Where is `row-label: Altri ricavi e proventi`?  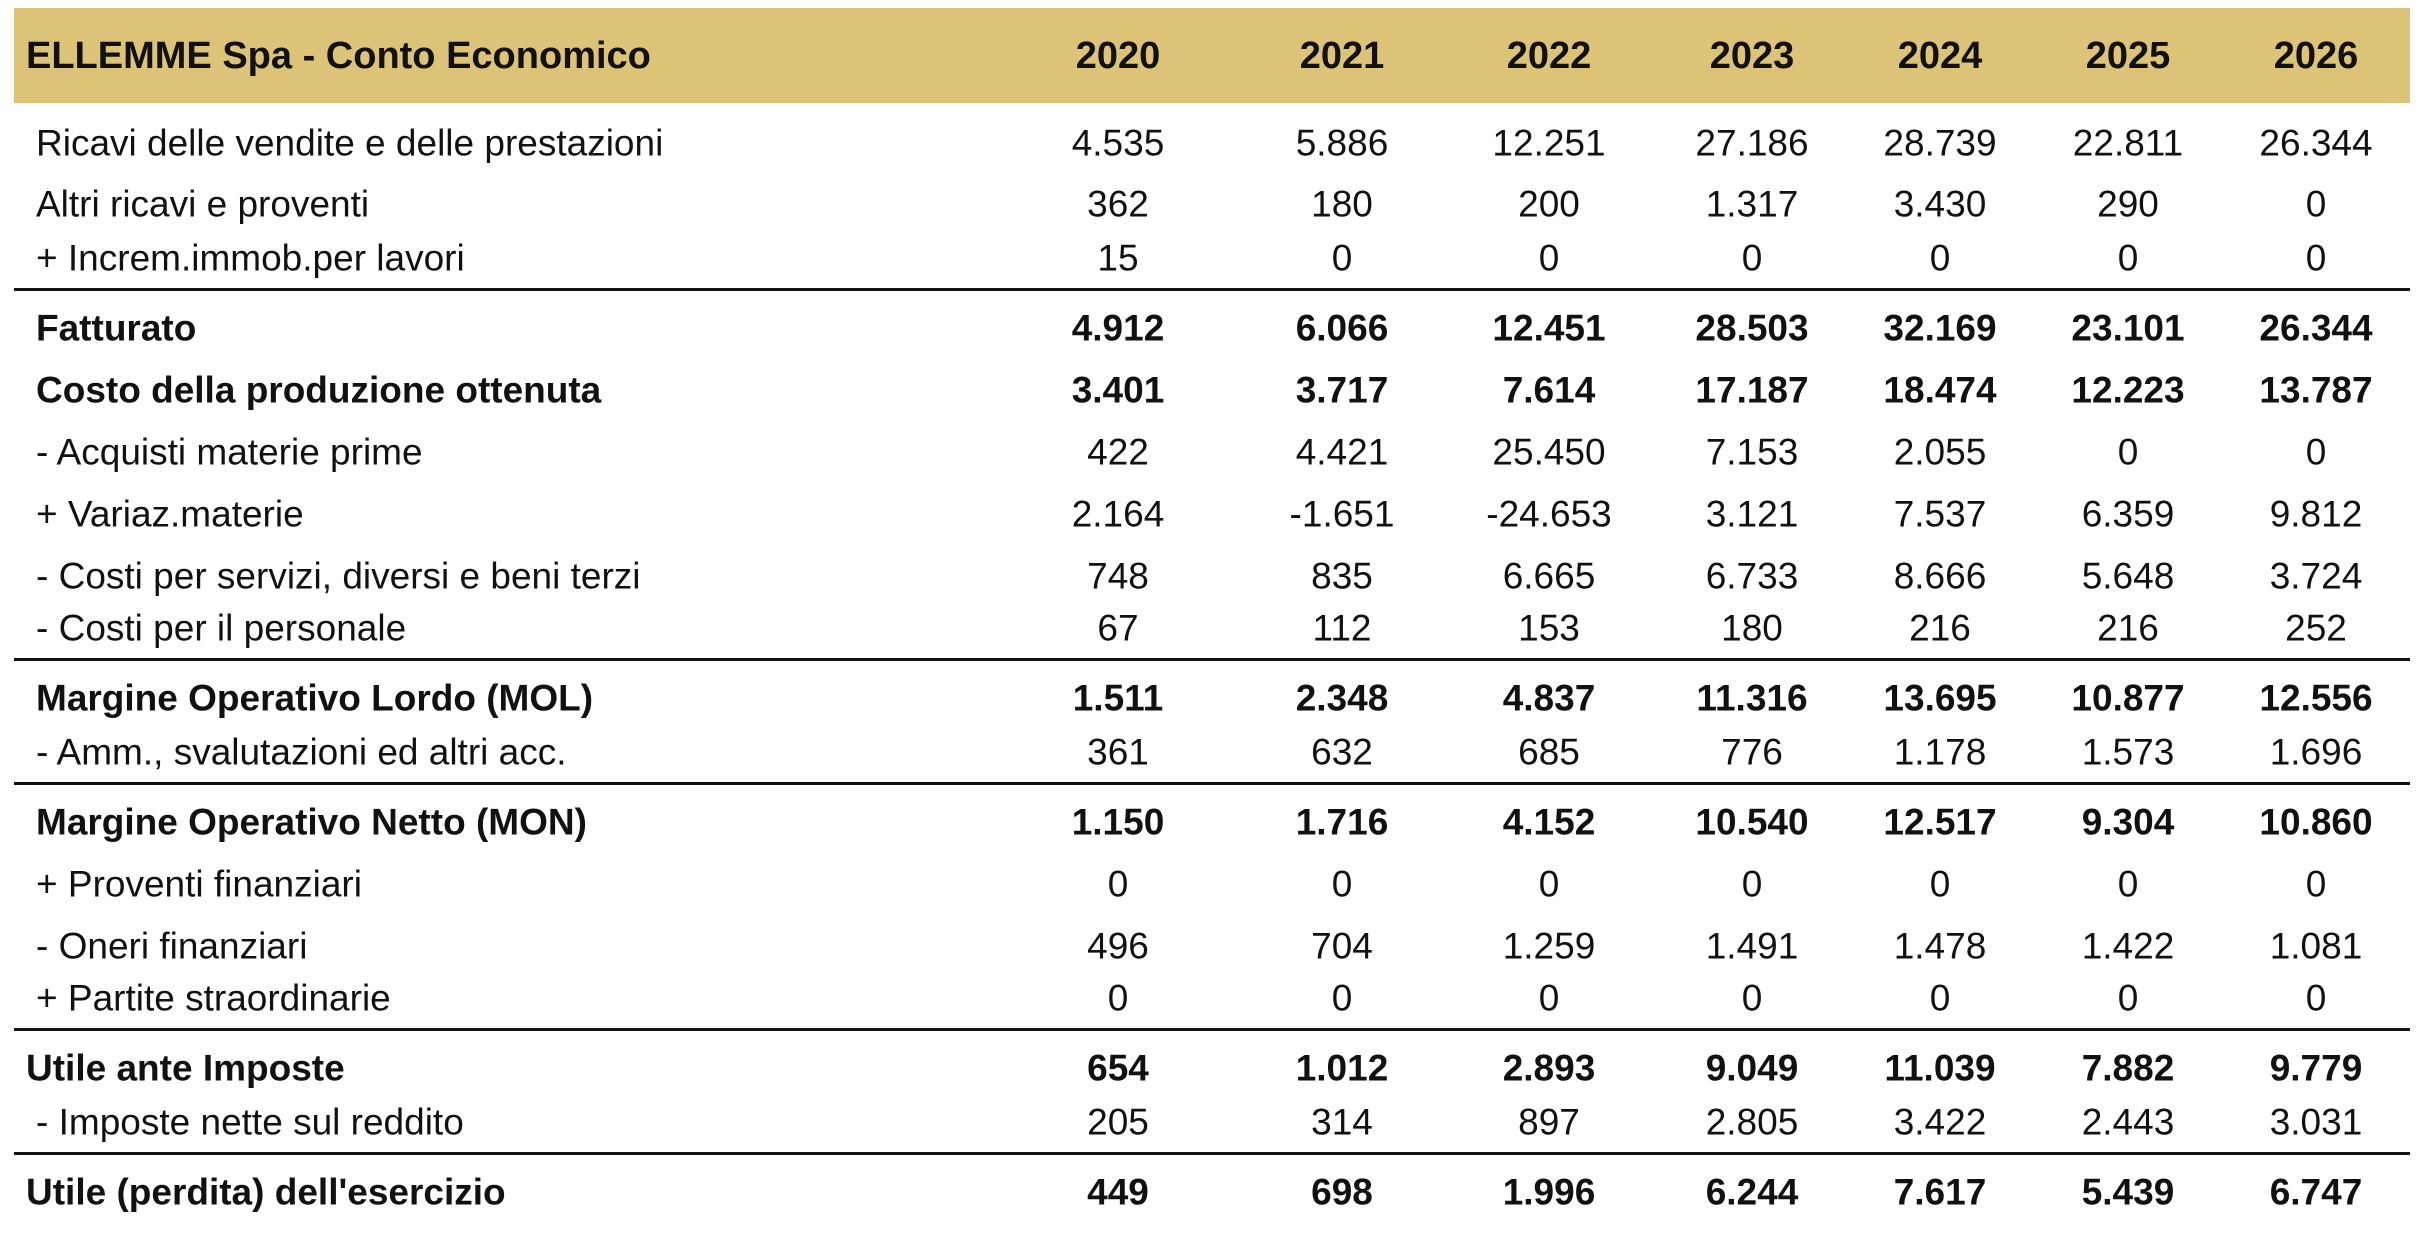
row-label: Altri ricavi e proventi is located at coordinates (203, 204).